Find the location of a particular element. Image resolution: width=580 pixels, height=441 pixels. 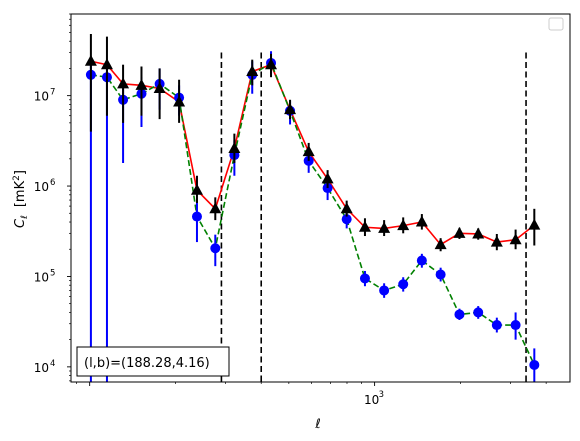

y-tick-label-exponent: 4 is located at coordinates (52, 364).